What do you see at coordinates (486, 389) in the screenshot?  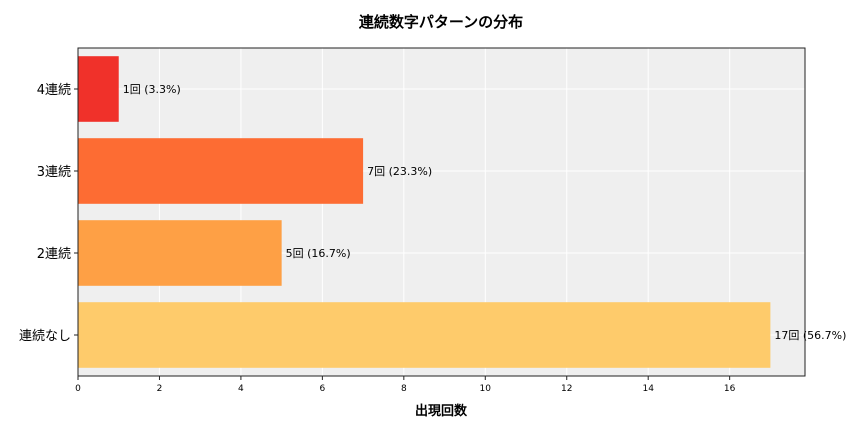 I see `x-tick-label: 10` at bounding box center [486, 389].